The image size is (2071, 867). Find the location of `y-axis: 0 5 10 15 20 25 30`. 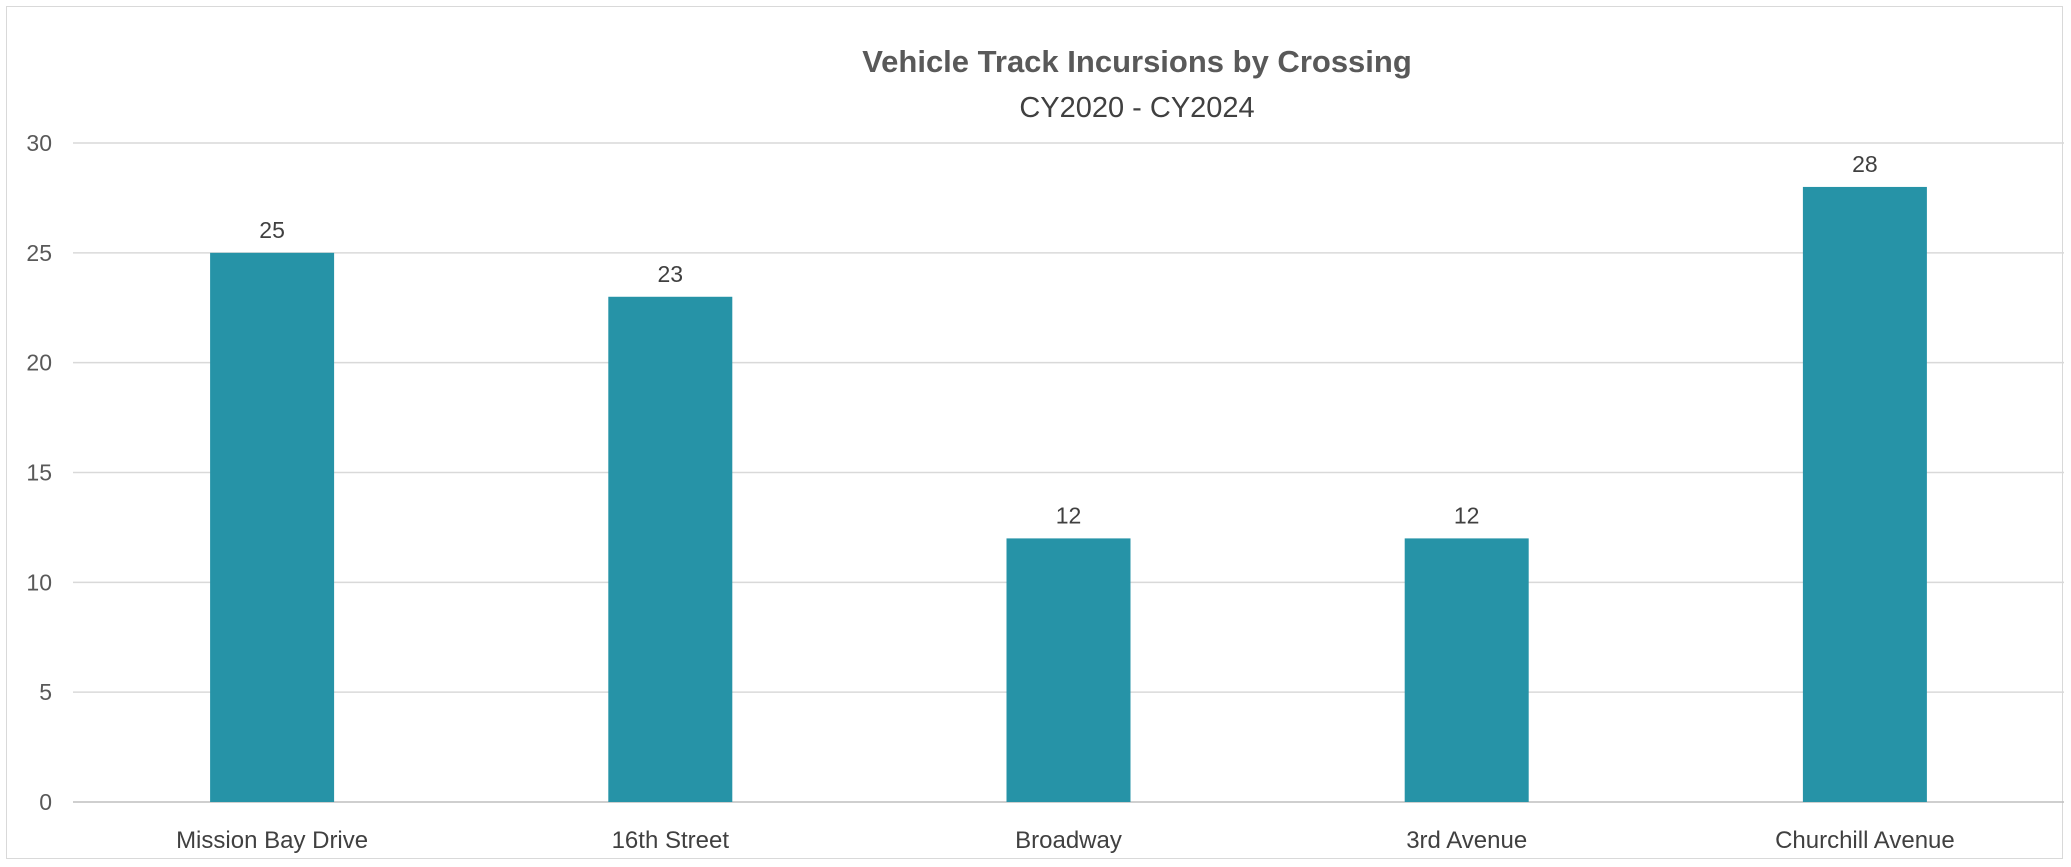

y-axis: 0 5 10 15 20 25 30 is located at coordinates (39, 472).